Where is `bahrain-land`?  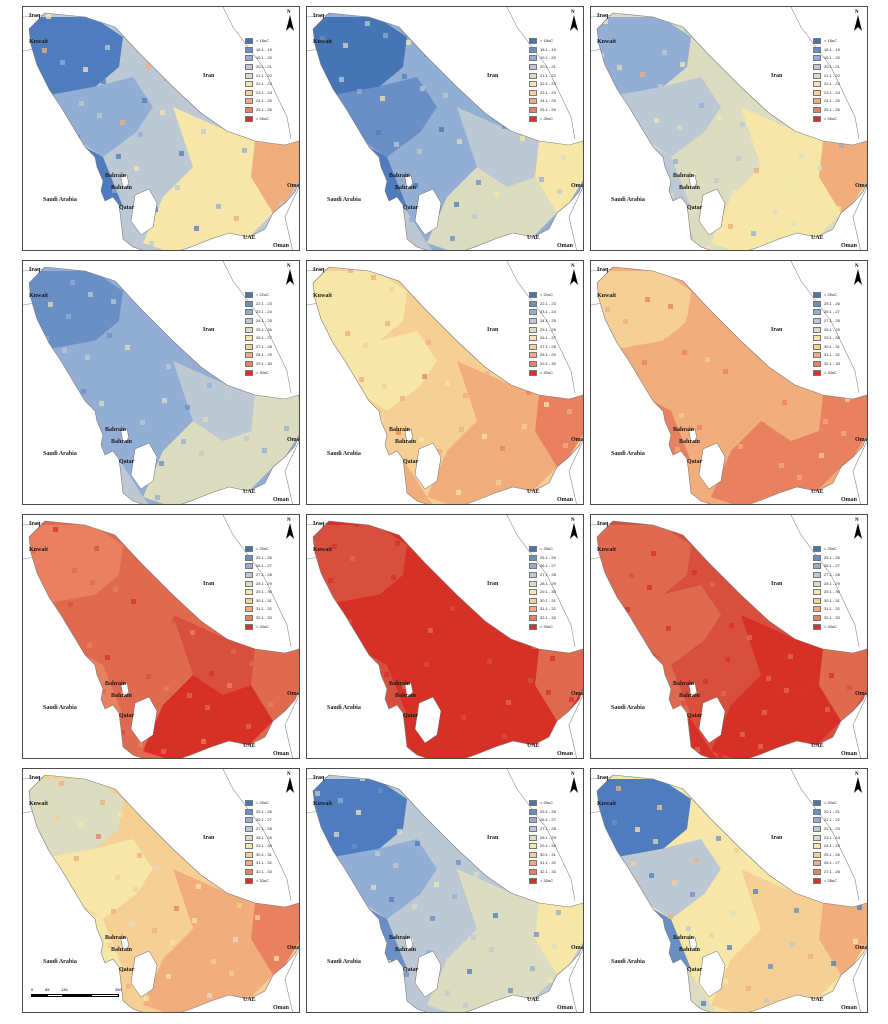 bahrain-land is located at coordinates (125, 690).